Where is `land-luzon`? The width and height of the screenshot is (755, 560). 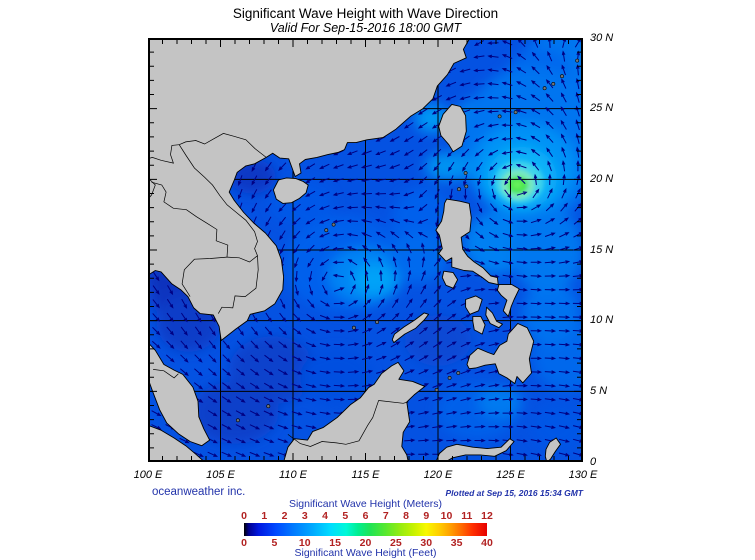 land-luzon is located at coordinates (467, 242).